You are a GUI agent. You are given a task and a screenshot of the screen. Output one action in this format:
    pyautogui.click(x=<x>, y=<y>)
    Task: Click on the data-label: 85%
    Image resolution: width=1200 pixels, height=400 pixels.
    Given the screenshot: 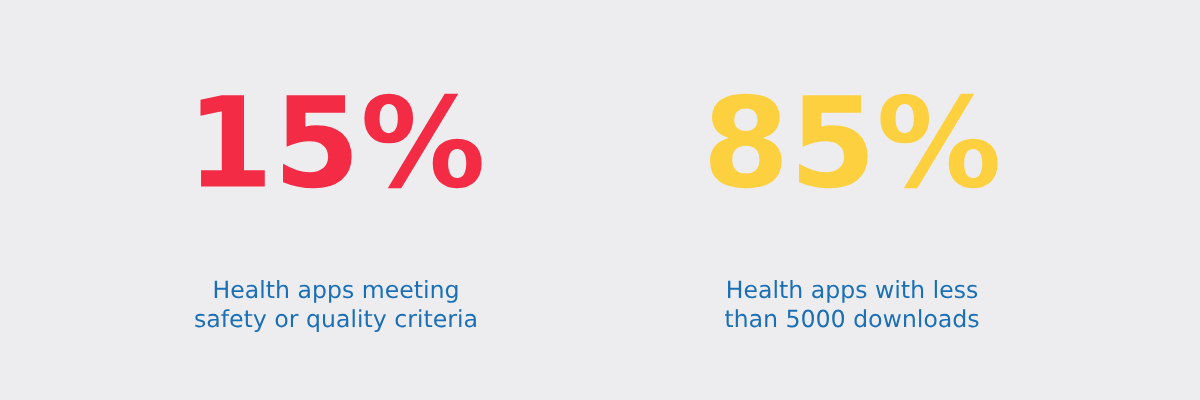 What is the action you would take?
    pyautogui.click(x=854, y=141)
    